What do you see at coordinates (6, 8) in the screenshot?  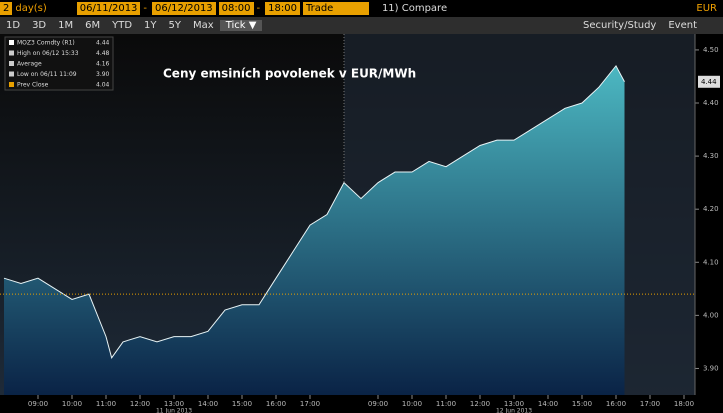 I see `field: 2` at bounding box center [6, 8].